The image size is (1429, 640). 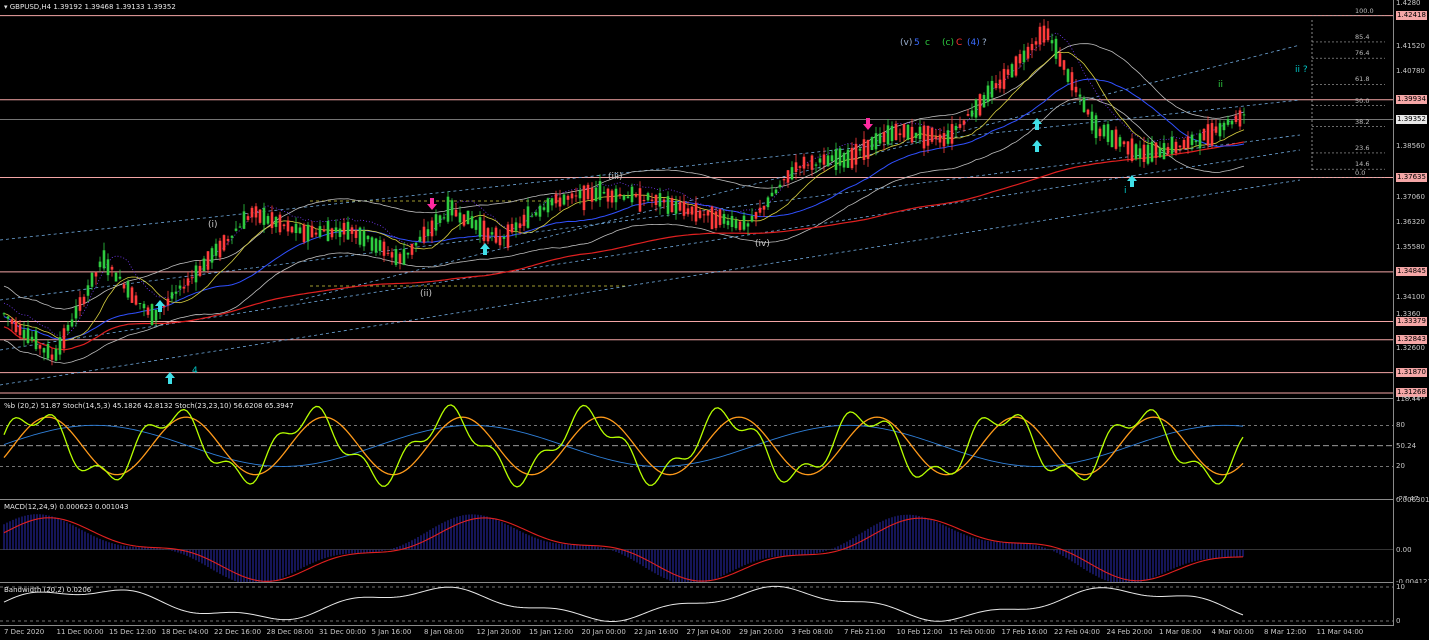 I want to click on macd-chart, so click(x=696, y=548).